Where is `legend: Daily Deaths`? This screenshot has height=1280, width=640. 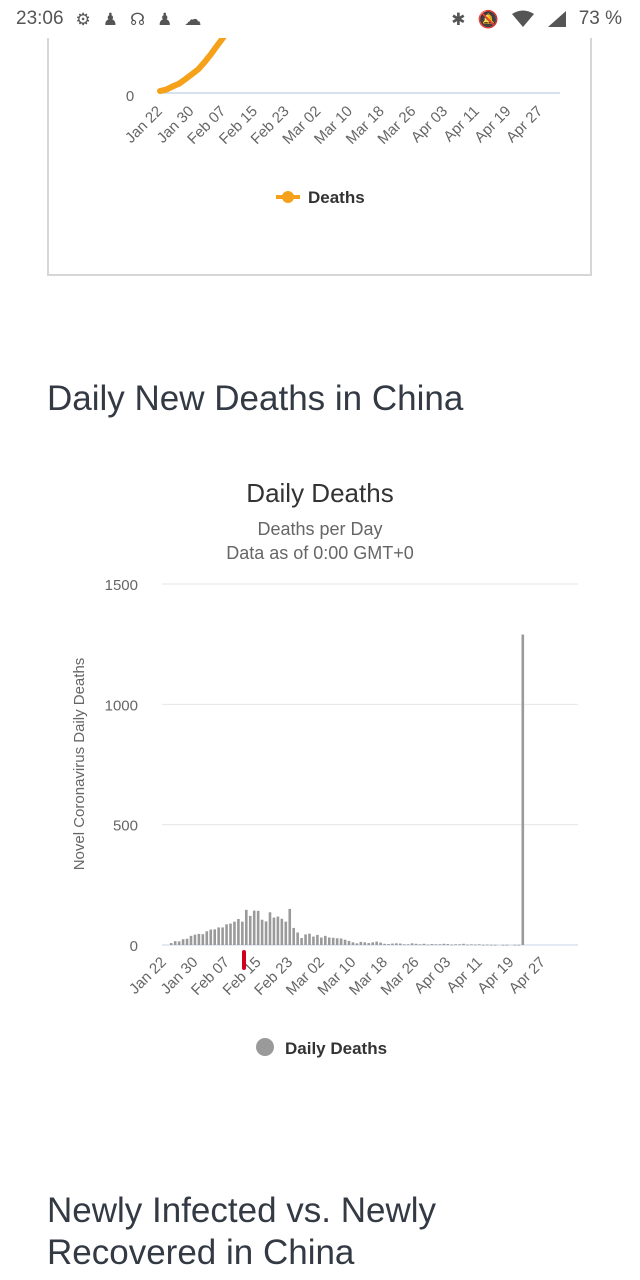 legend: Daily Deaths is located at coordinates (321, 1048).